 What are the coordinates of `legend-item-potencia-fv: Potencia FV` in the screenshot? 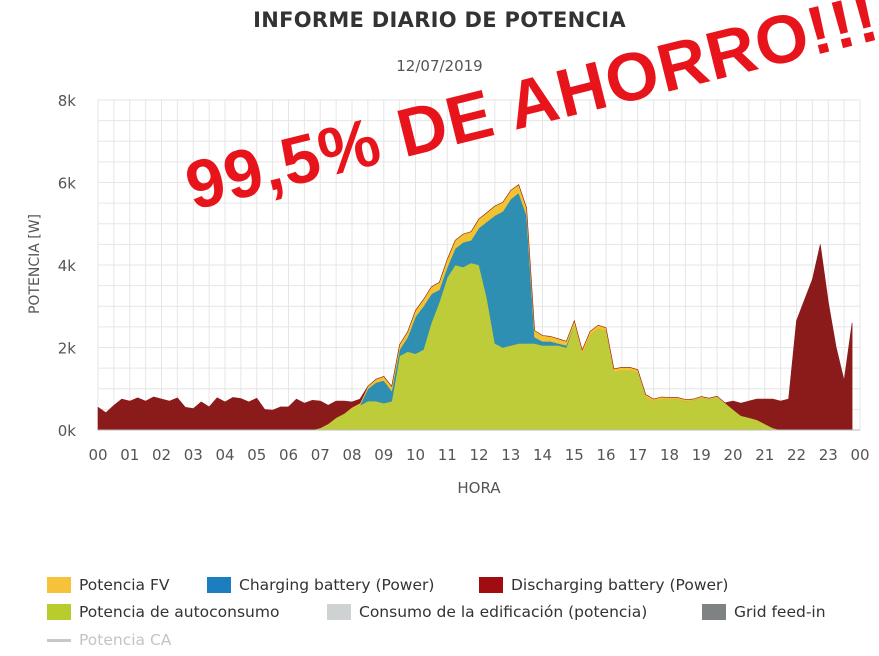 It's located at (108, 585).